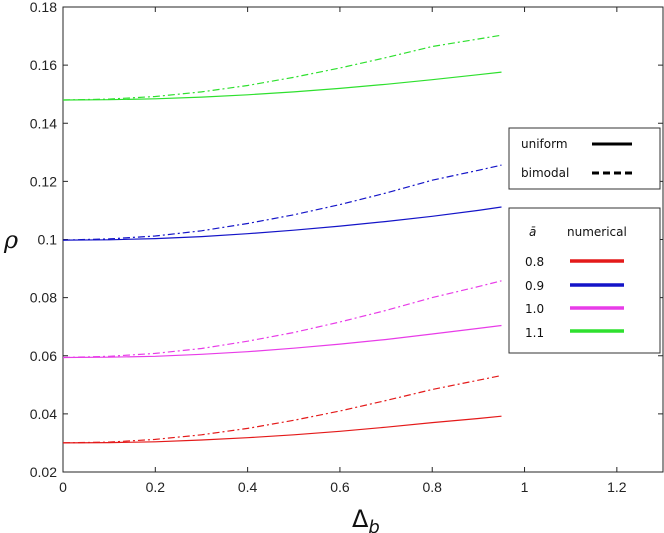 The image size is (664, 533). What do you see at coordinates (525, 487) in the screenshot?
I see `x-tick-label: 1` at bounding box center [525, 487].